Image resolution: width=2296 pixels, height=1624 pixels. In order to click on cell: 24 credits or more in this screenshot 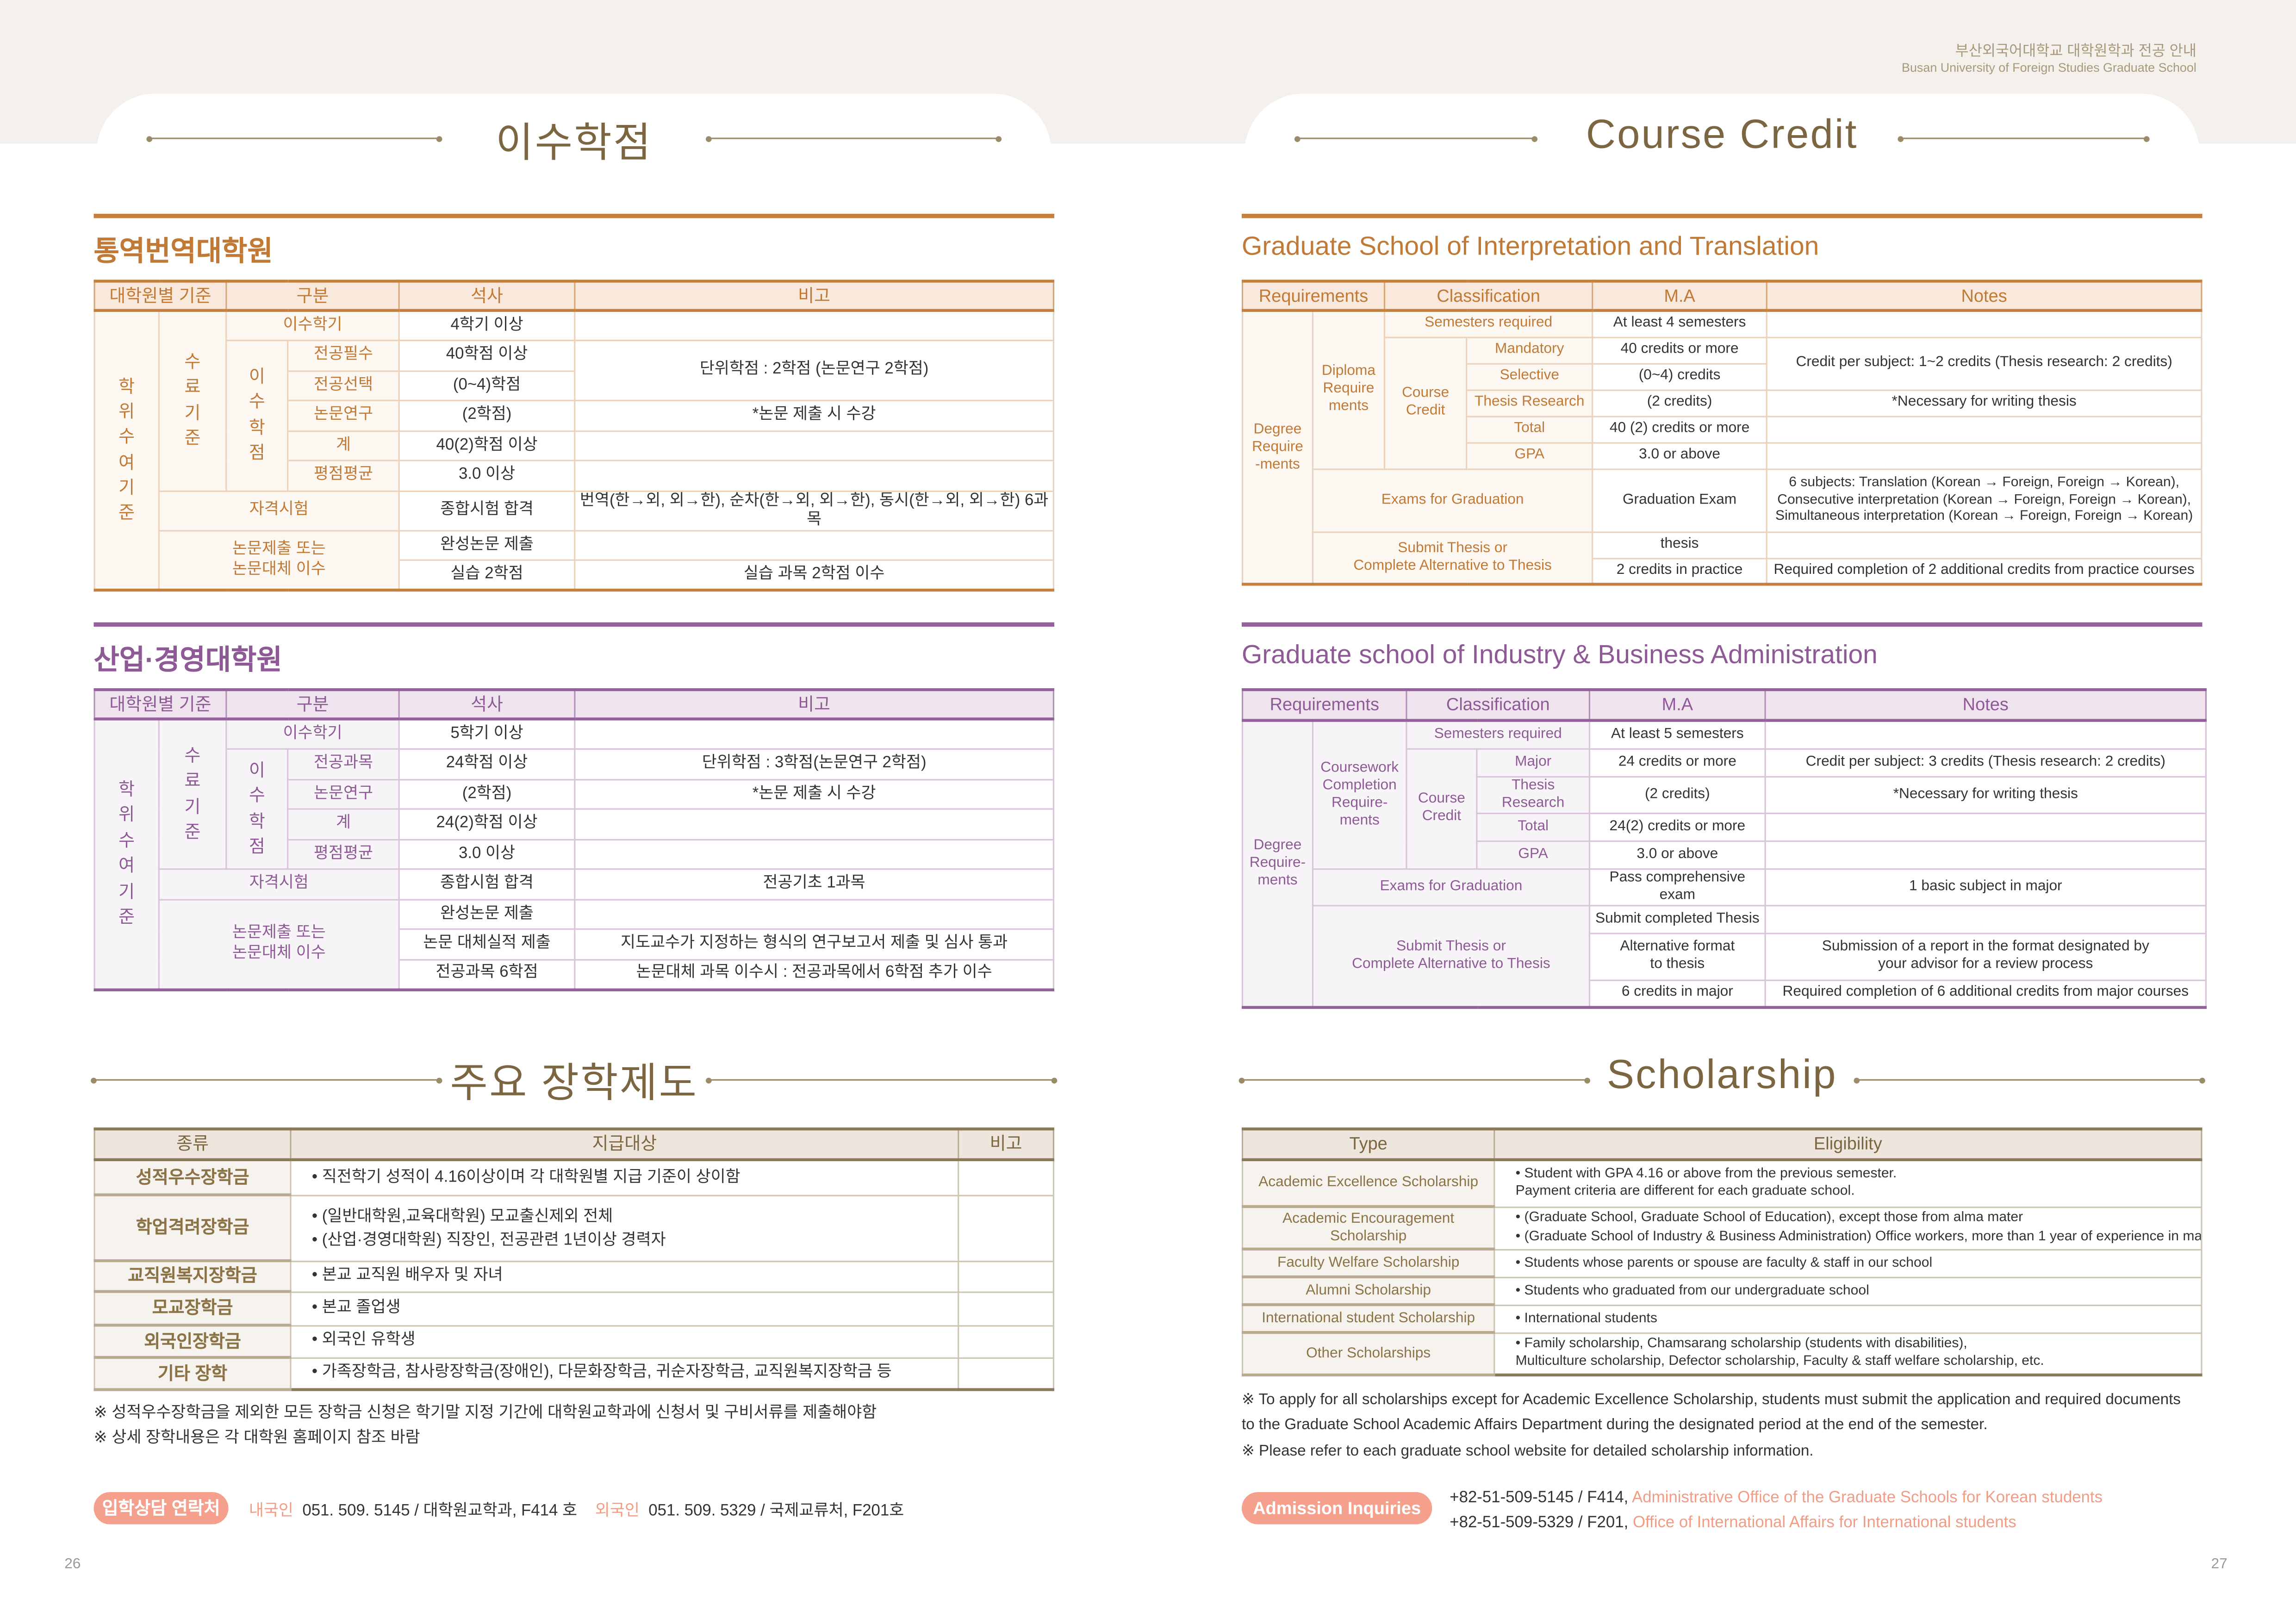, I will do `click(1677, 762)`.